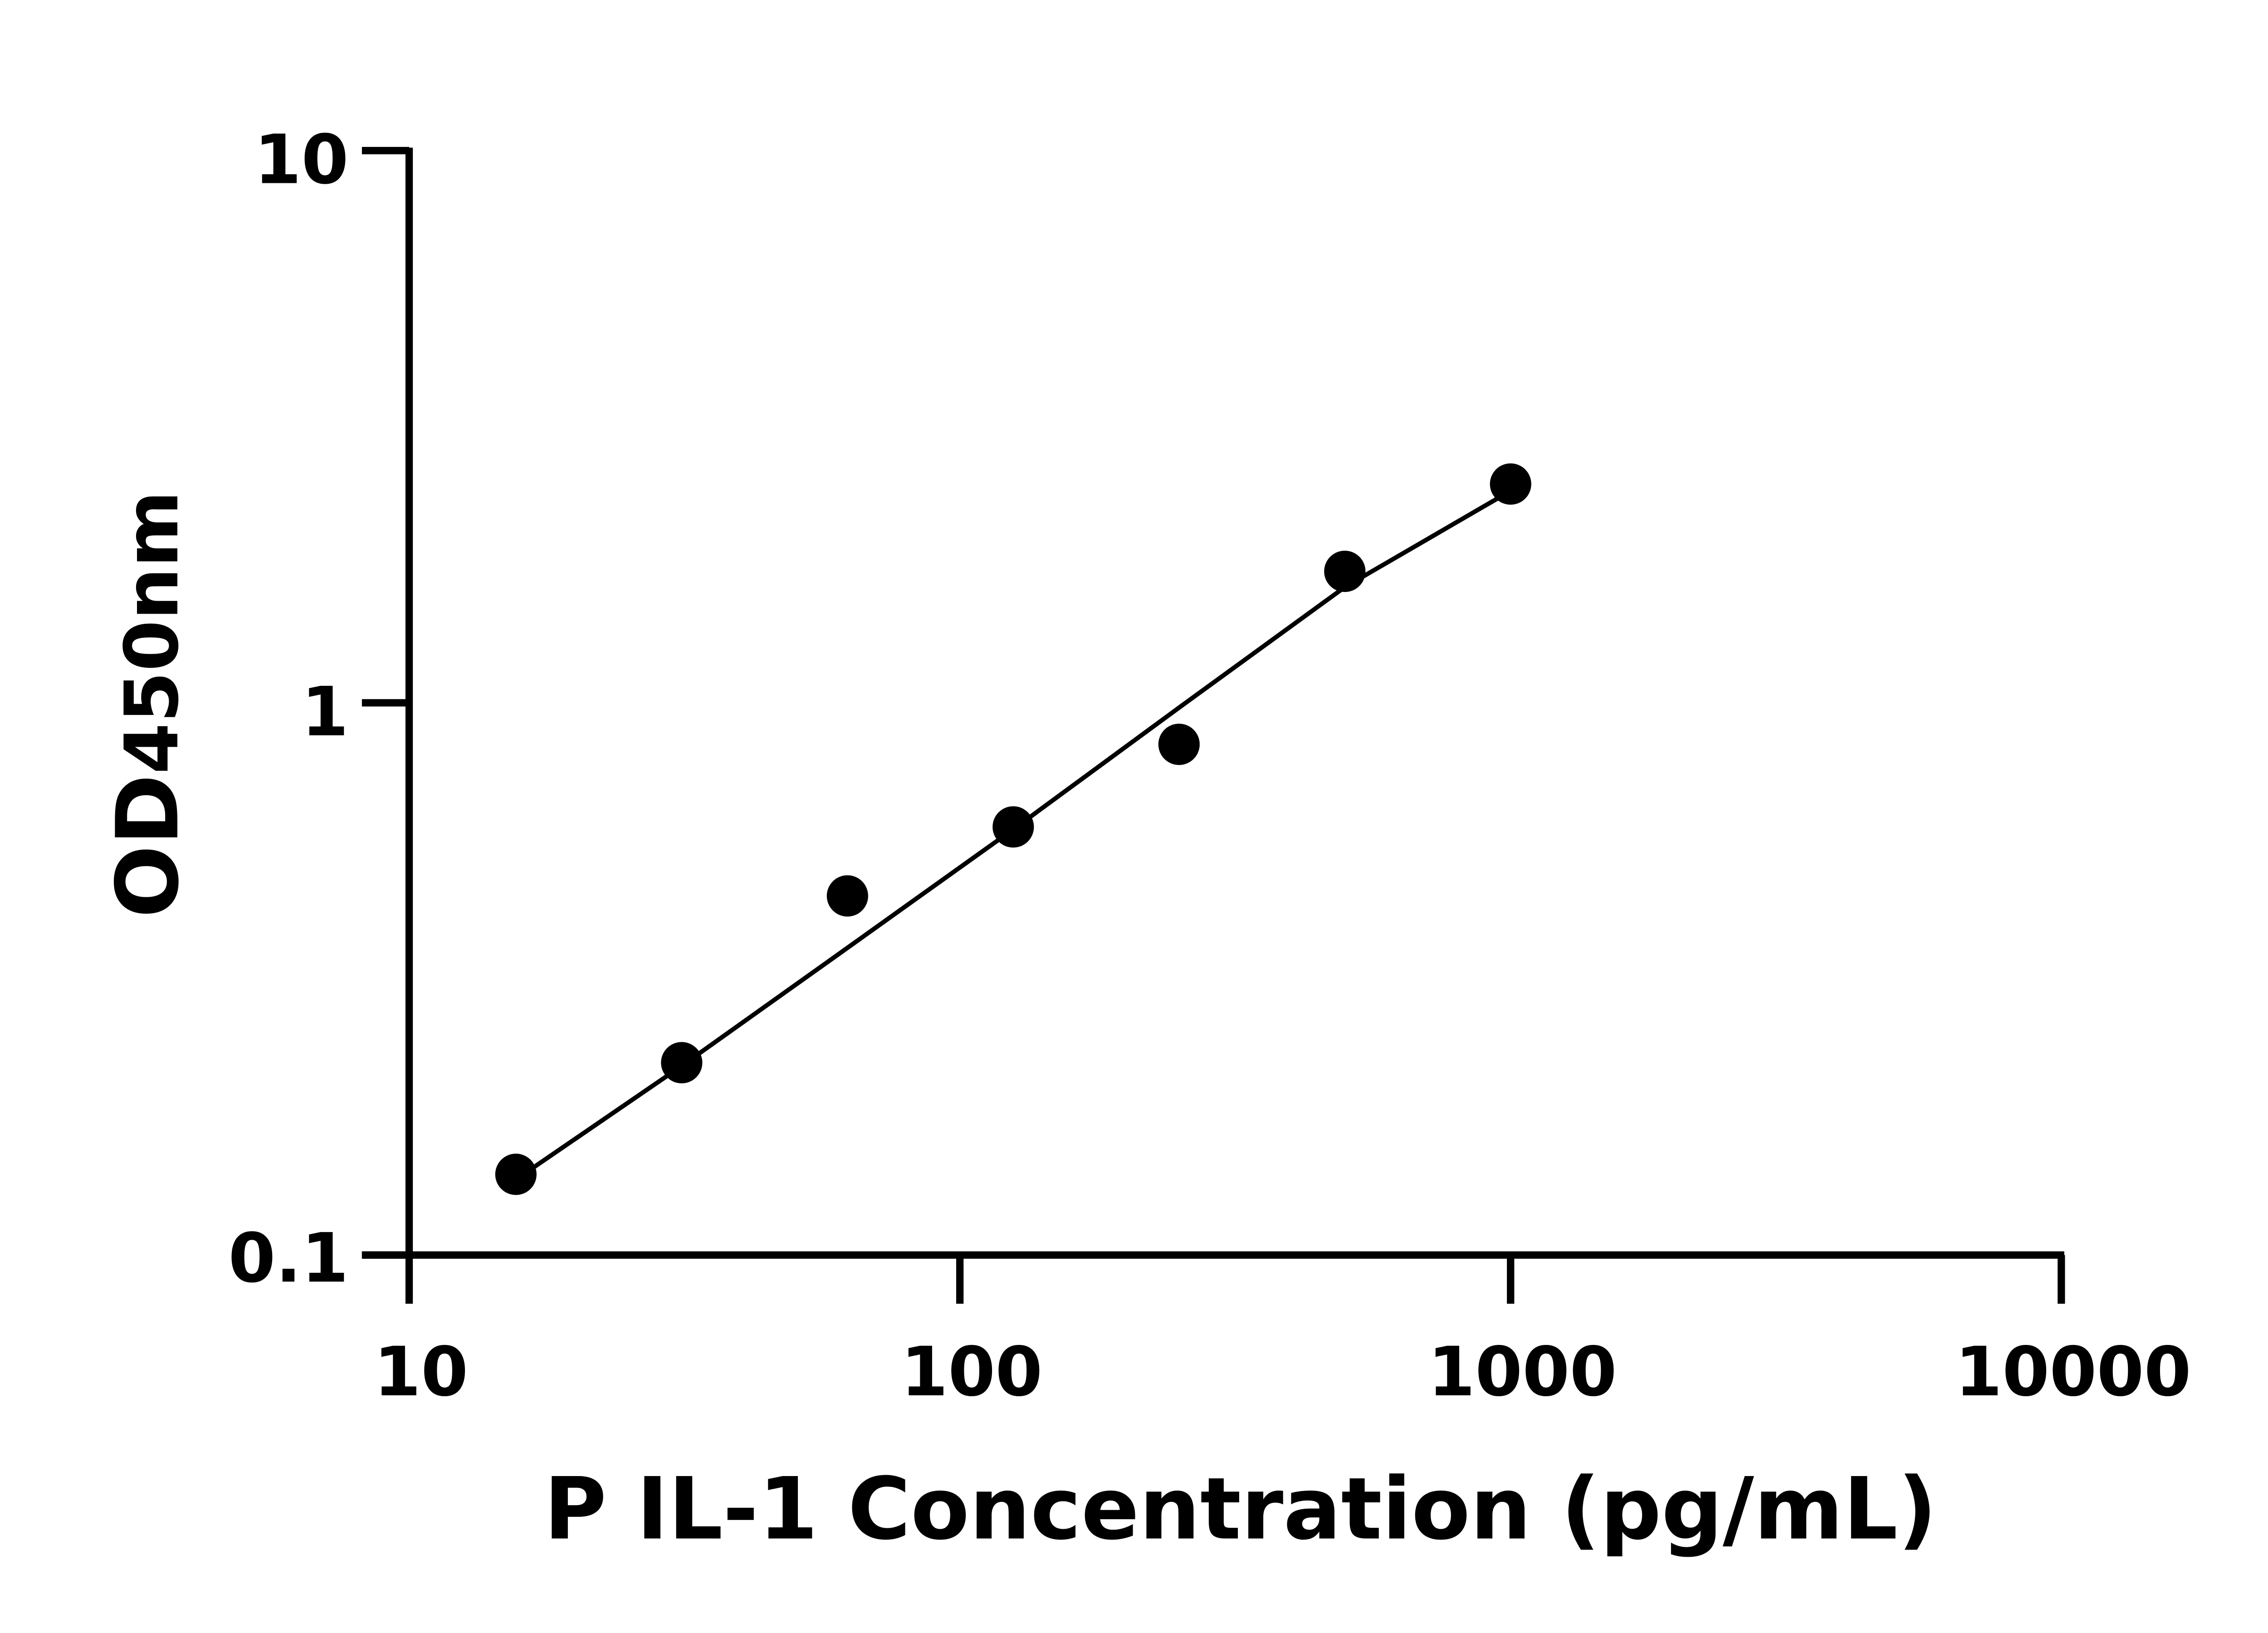  I want to click on y-axis-title-main: OD, so click(148, 846).